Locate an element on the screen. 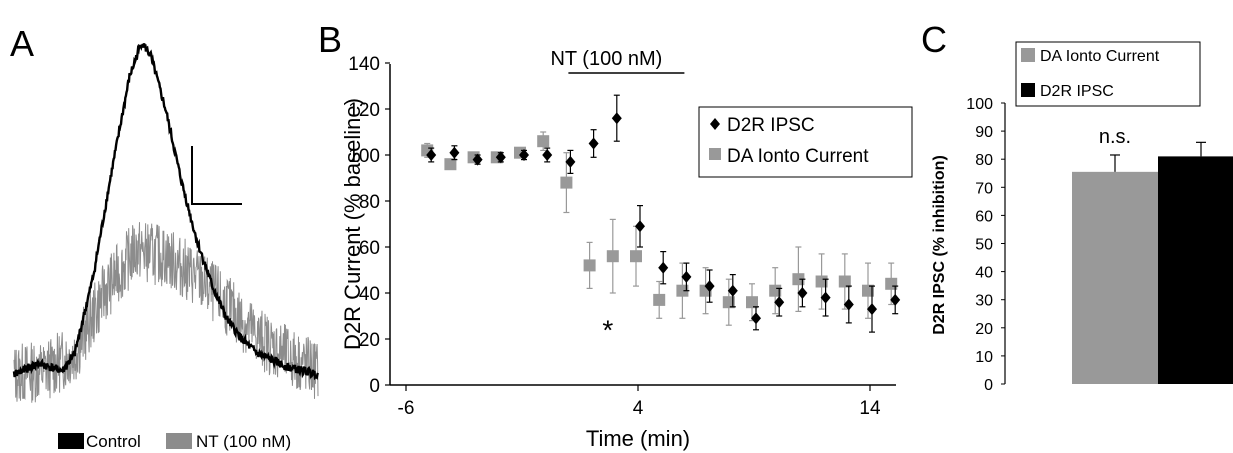  y-axis-title: D2R IPSC (% inhibition) is located at coordinates (939, 245).